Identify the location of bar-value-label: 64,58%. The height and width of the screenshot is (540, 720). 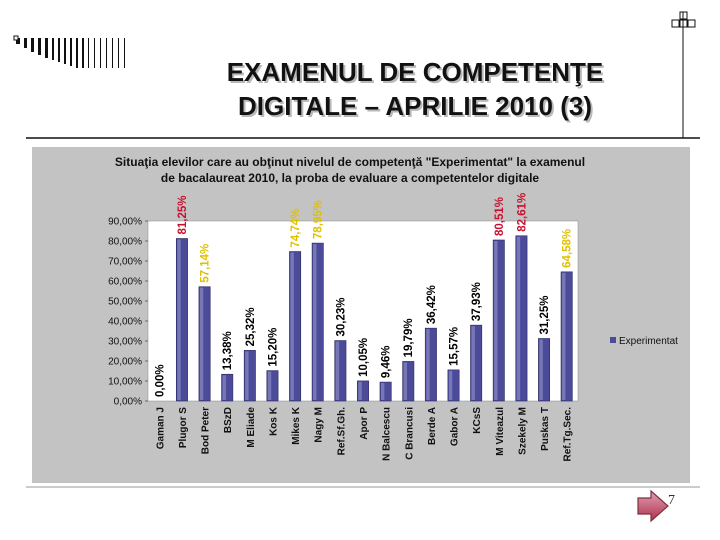
(568, 248).